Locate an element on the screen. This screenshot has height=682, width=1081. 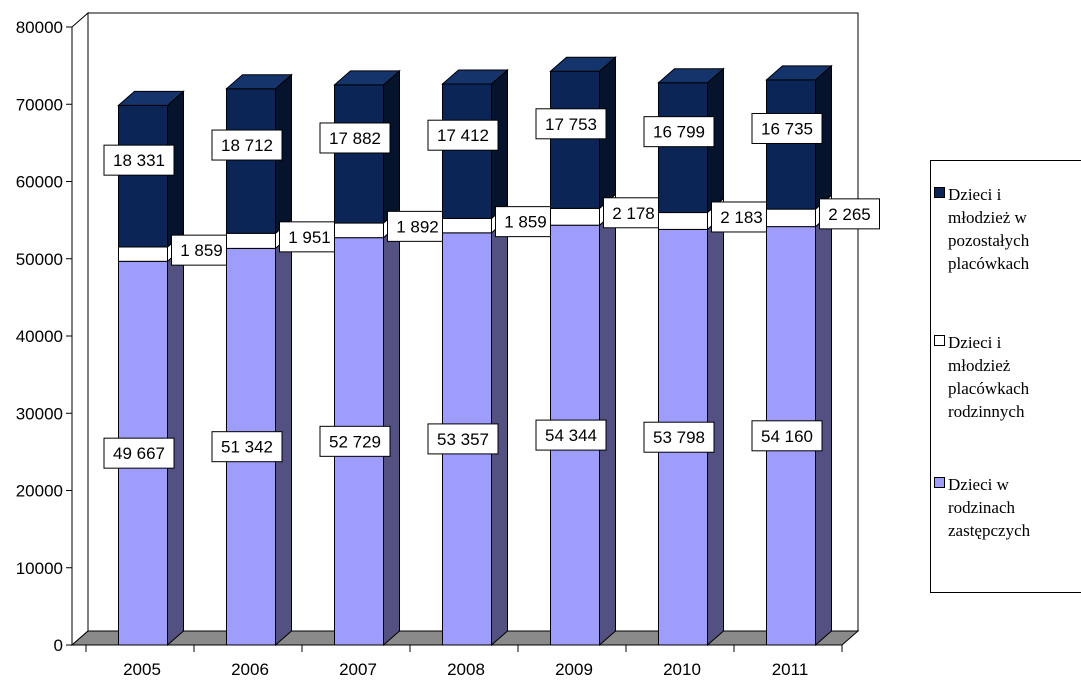
legend-text: młodzież is located at coordinates (979, 365).